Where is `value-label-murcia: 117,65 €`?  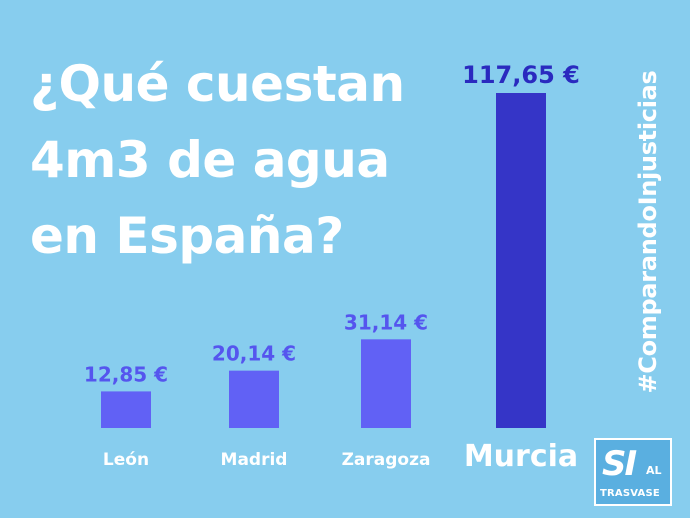
value-label-murcia: 117,65 € is located at coordinates (521, 75).